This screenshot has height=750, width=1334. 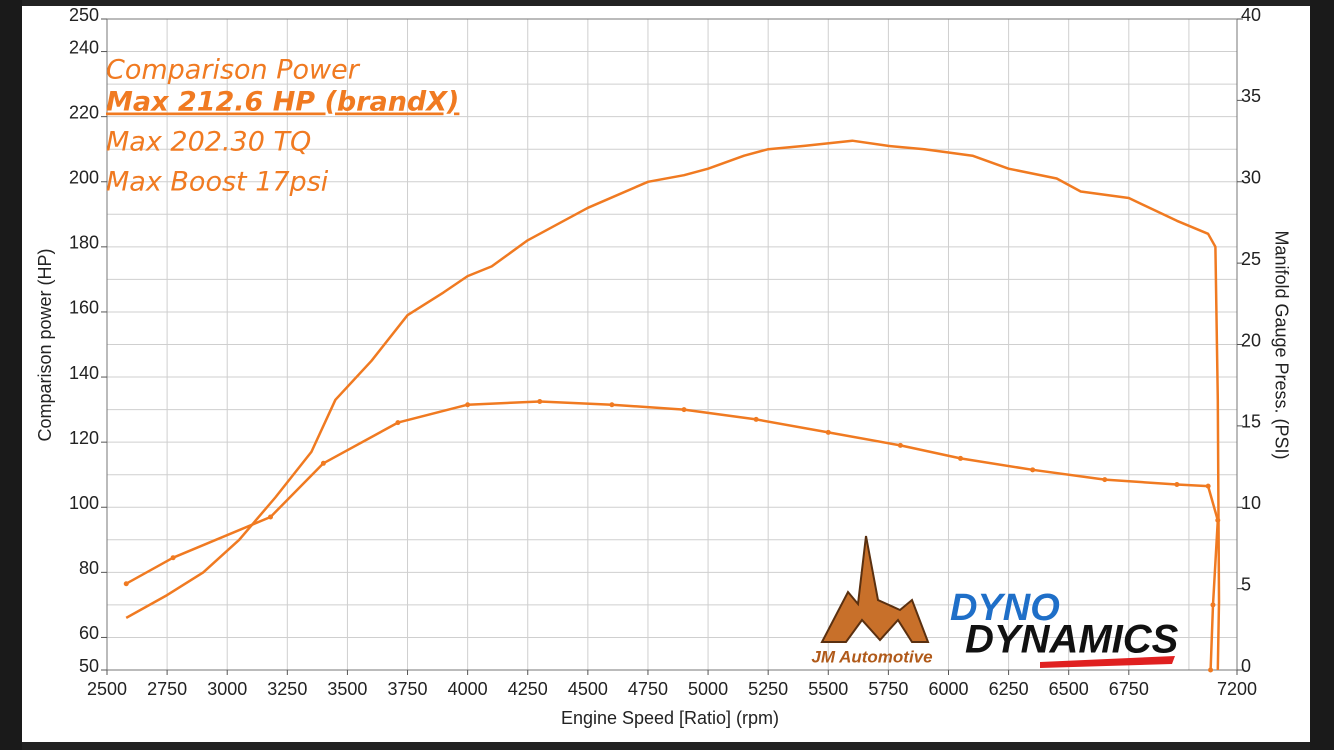 I want to click on x-tick-label: 6500, so click(x=1069, y=689).